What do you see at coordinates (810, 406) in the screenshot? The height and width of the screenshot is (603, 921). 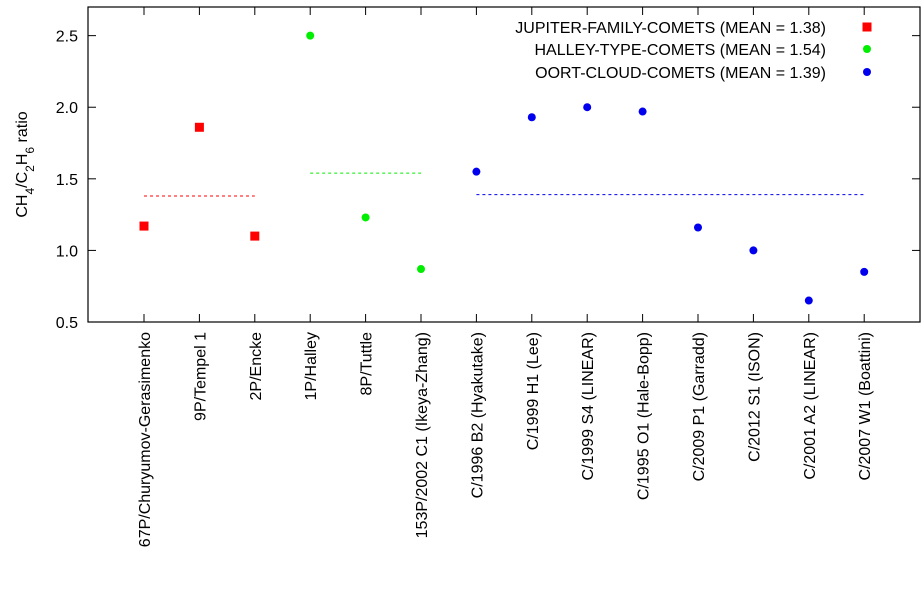 I see `x-tick-label: C/2001 A2 (LINEAR)` at bounding box center [810, 406].